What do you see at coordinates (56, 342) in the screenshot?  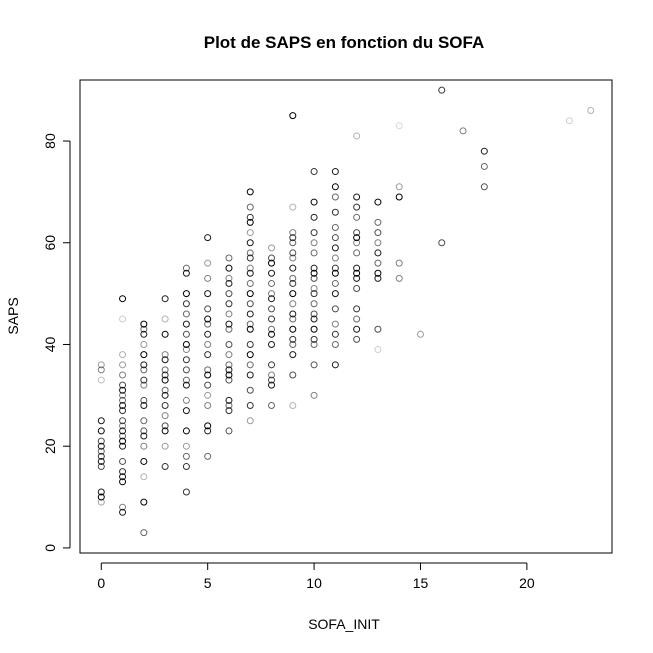 I see `y-axis: 0 20 40 60 80` at bounding box center [56, 342].